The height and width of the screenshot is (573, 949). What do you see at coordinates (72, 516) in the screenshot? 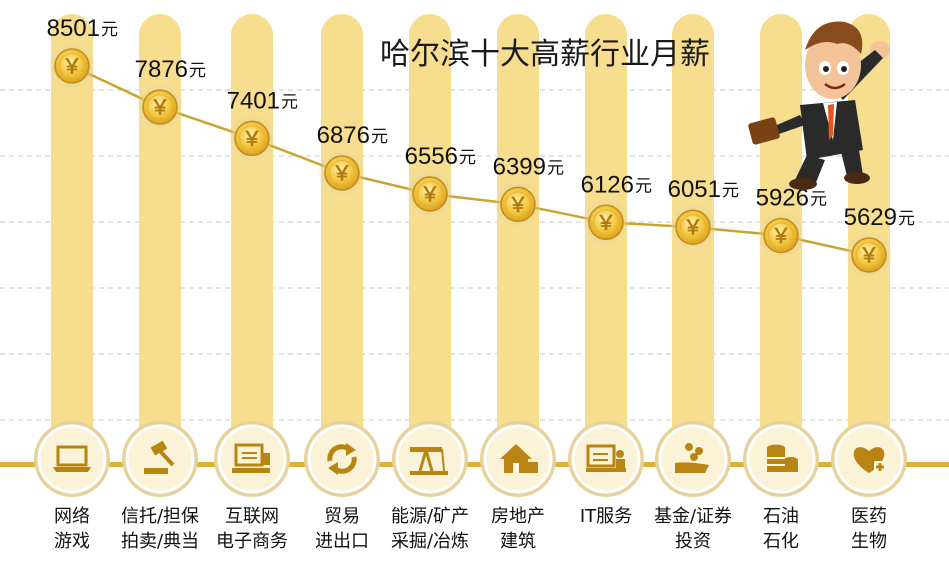
I see `category-label: 网络` at bounding box center [72, 516].